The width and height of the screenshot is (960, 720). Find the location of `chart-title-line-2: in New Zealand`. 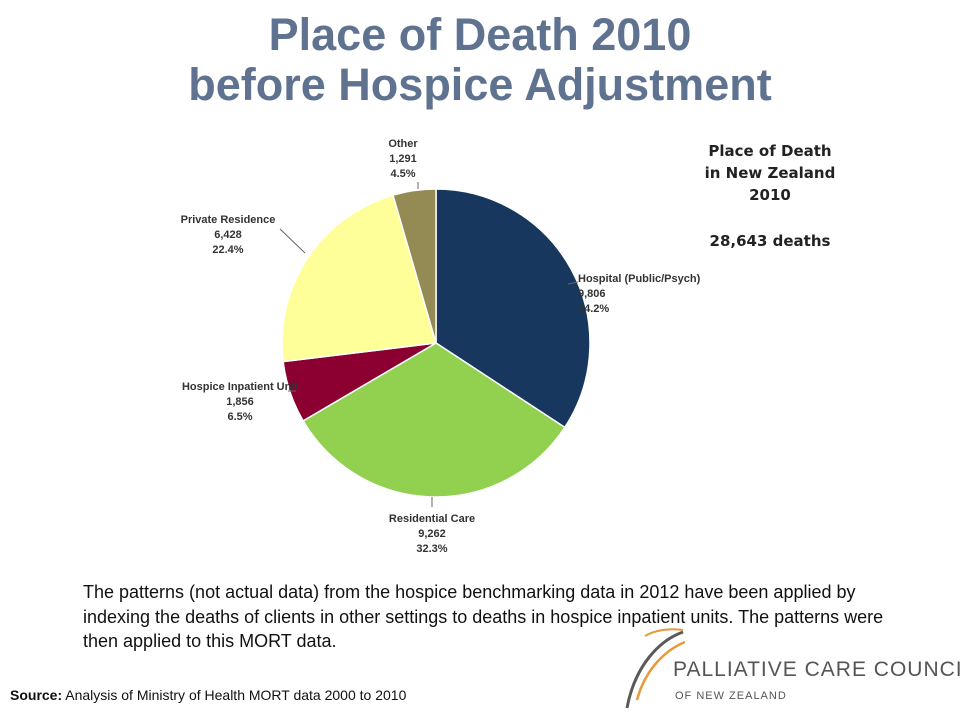

chart-title-line-2: in New Zealand is located at coordinates (770, 173).